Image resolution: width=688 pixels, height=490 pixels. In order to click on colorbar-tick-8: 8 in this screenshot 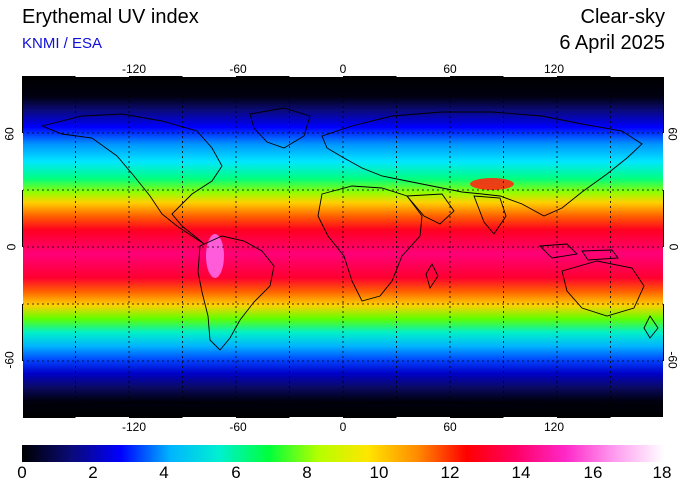, I will do `click(307, 472)`.